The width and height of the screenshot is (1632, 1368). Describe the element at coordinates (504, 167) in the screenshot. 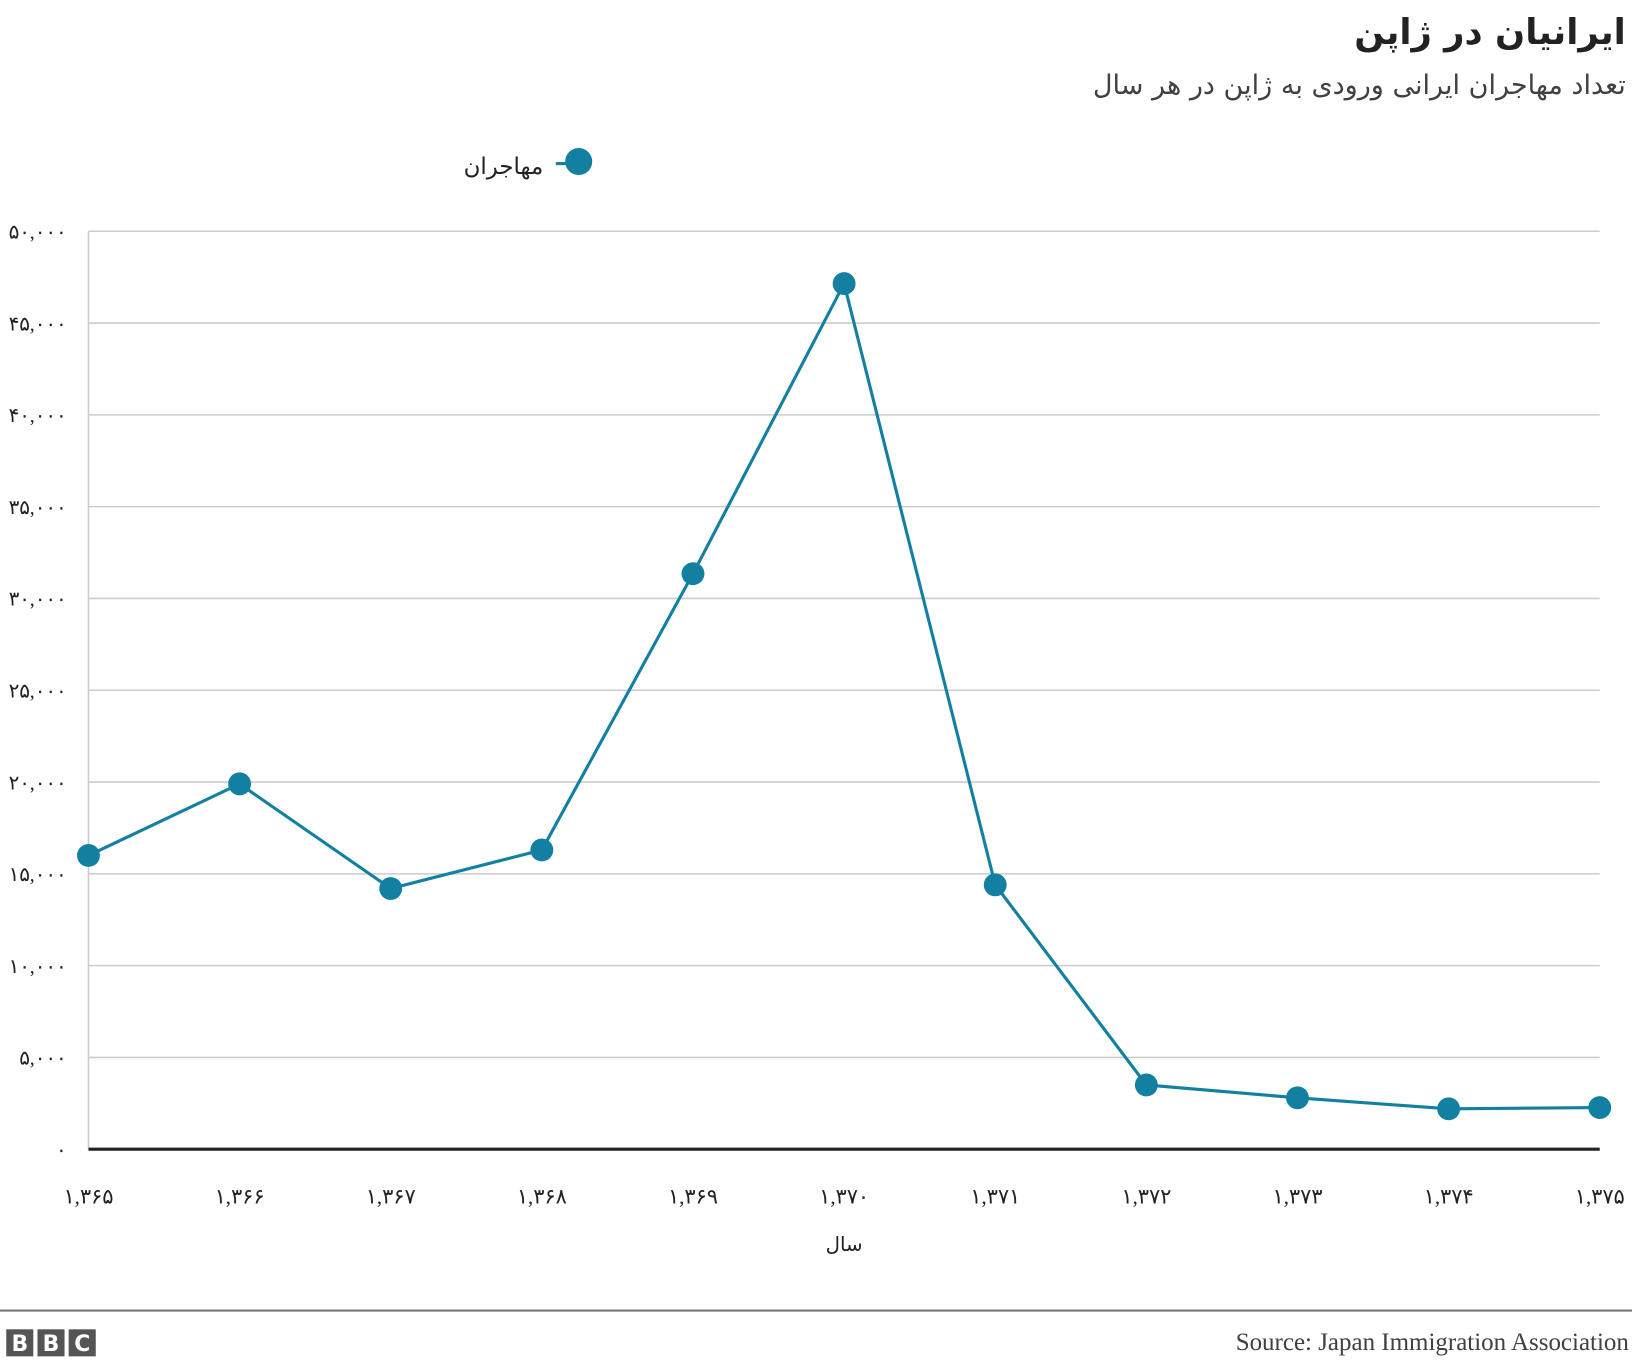

I see `legend-label: مهاجران` at that location.